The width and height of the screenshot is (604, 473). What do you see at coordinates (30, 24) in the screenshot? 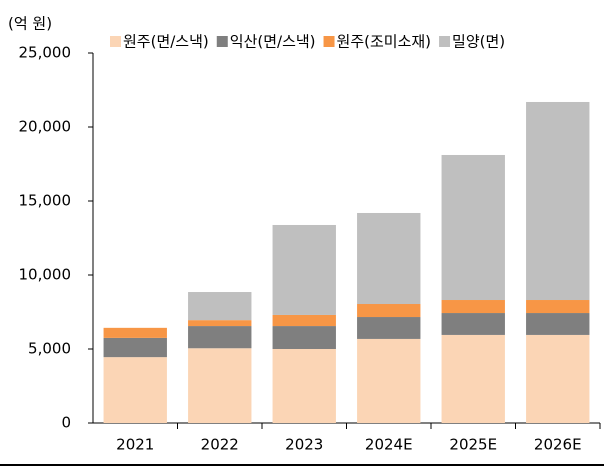
I see `unit-label: (억 원)` at bounding box center [30, 24].